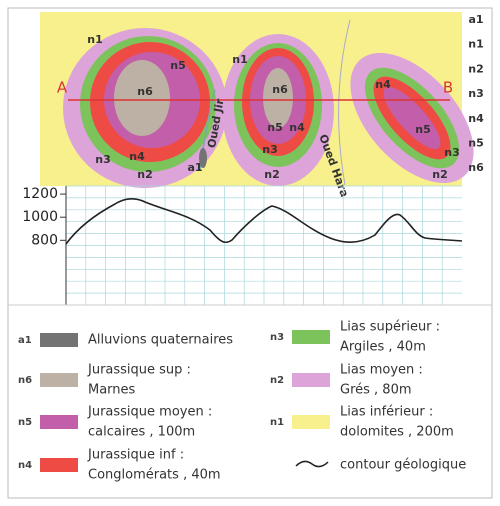  What do you see at coordinates (141, 432) in the screenshot?
I see `legend-text: calcaires , 100m` at bounding box center [141, 432].